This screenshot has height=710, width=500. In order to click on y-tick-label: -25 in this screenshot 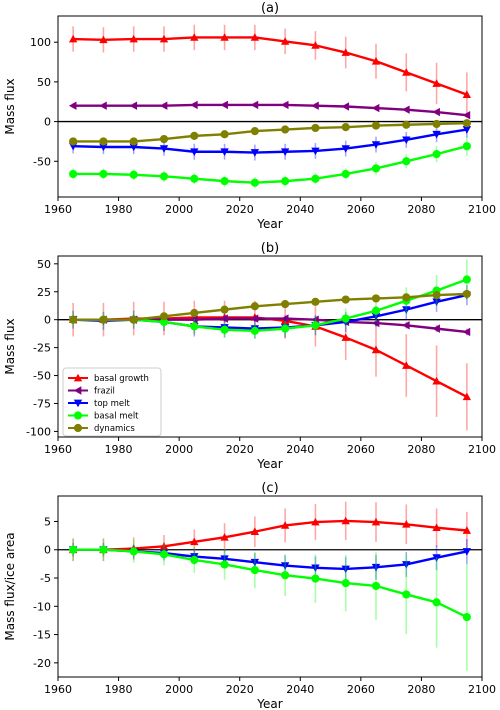, I will do `click(42, 348)`.